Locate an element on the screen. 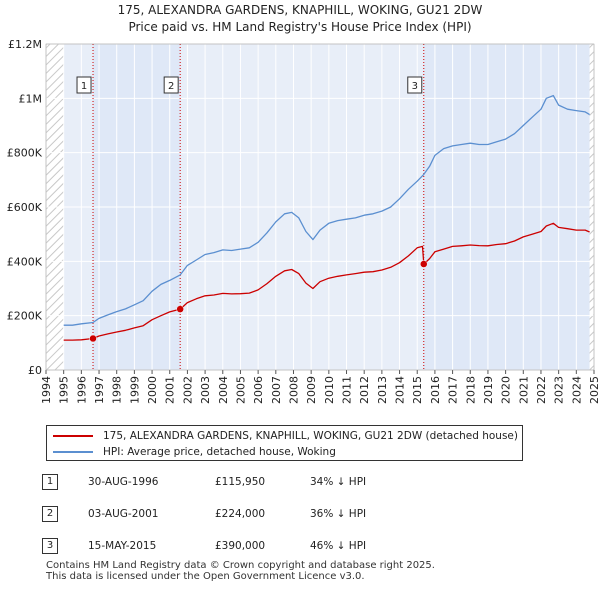 Image resolution: width=600 pixels, height=590 pixels. x-tick-label: 2002 is located at coordinates (187, 390).